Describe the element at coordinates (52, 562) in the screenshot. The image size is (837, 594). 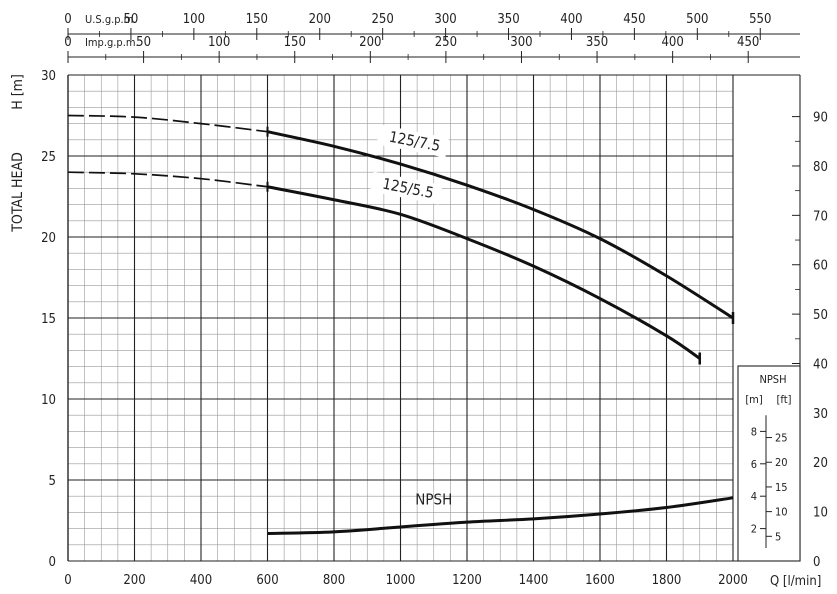
I see `y-tick-label: 0` at that location.